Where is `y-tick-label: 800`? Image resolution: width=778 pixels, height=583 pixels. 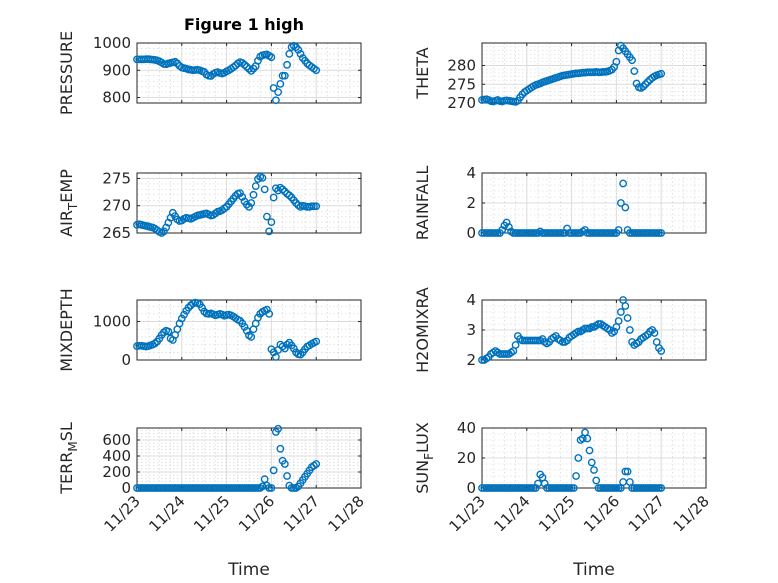
y-tick-label: 800 is located at coordinates (116, 98).